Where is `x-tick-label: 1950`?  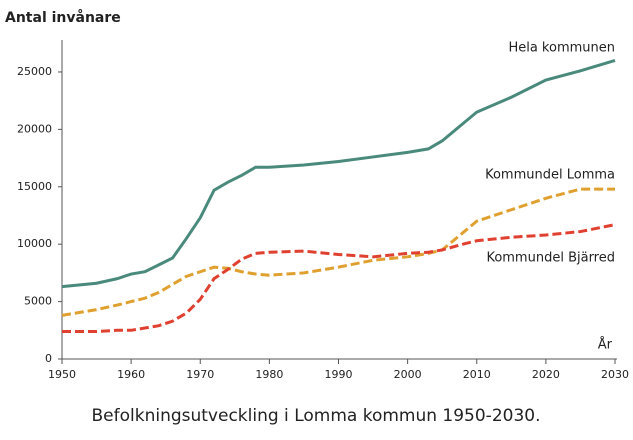 x-tick-label: 1950 is located at coordinates (62, 374).